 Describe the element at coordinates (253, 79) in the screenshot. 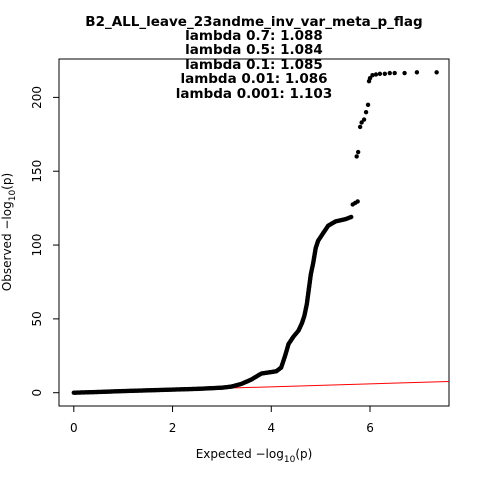

I see `lambda-line-3: lambda 0.01: 1.086` at that location.